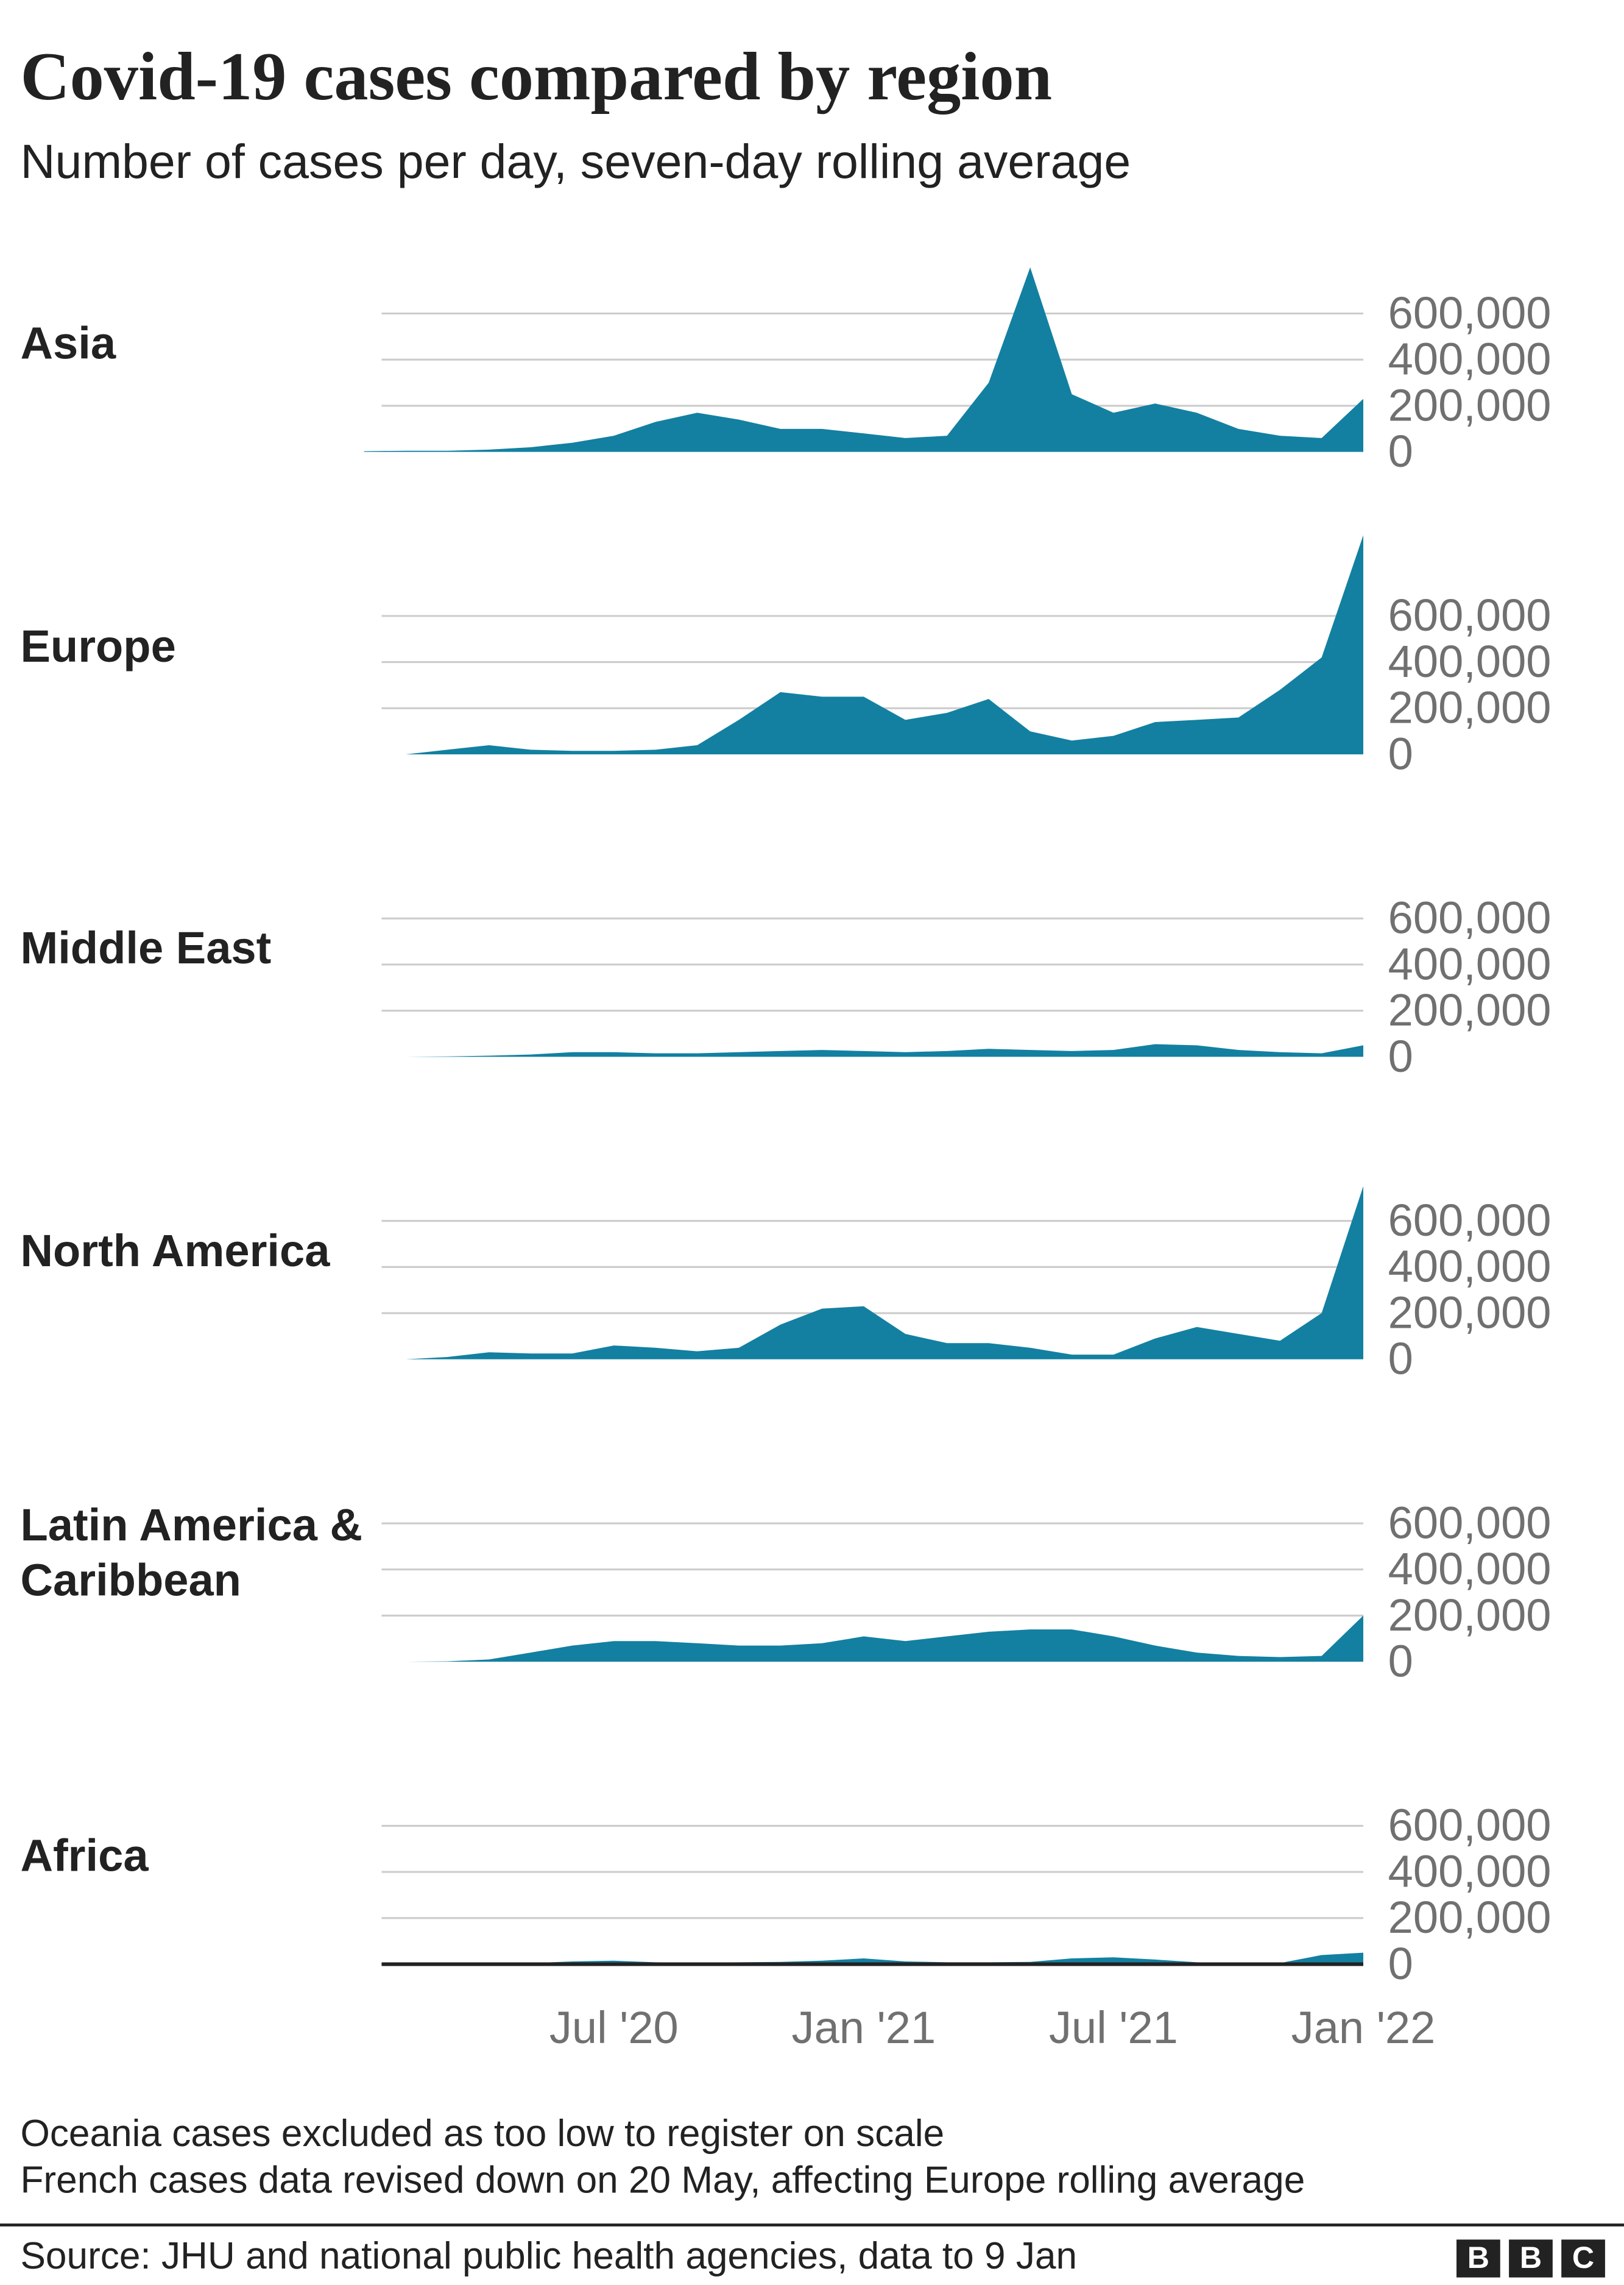 The height and width of the screenshot is (2285, 1624). I want to click on legend-label: Middle East, so click(146, 948).